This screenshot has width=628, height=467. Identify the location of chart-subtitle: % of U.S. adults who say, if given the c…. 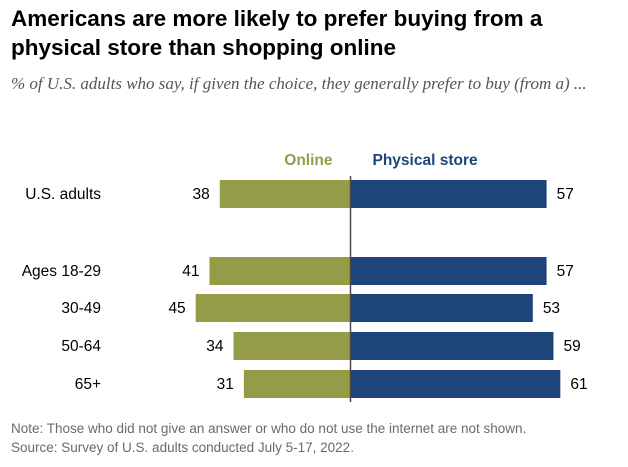
(299, 83).